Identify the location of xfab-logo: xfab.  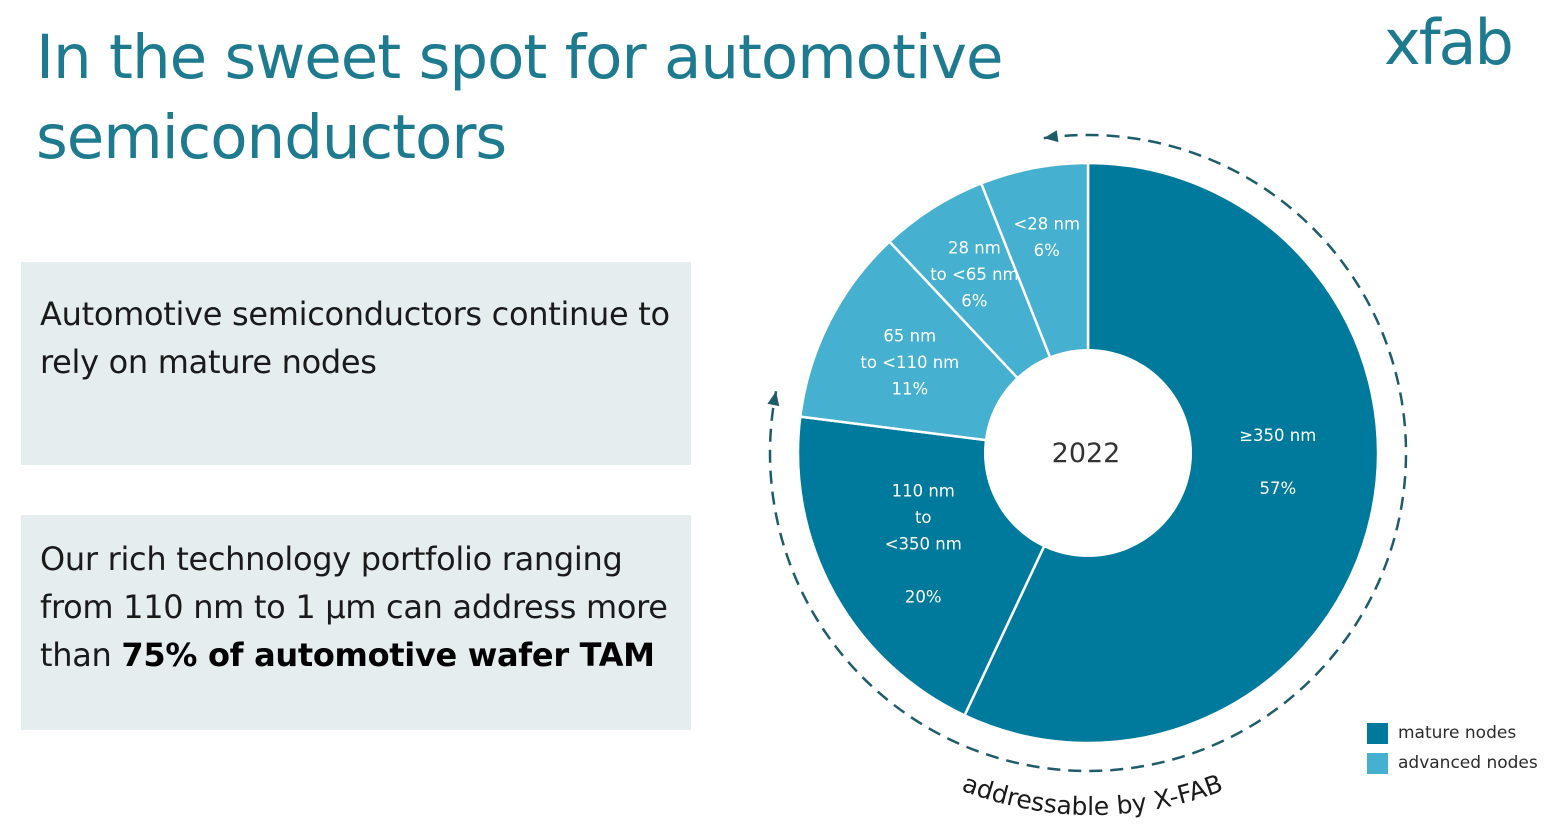
(1449, 42).